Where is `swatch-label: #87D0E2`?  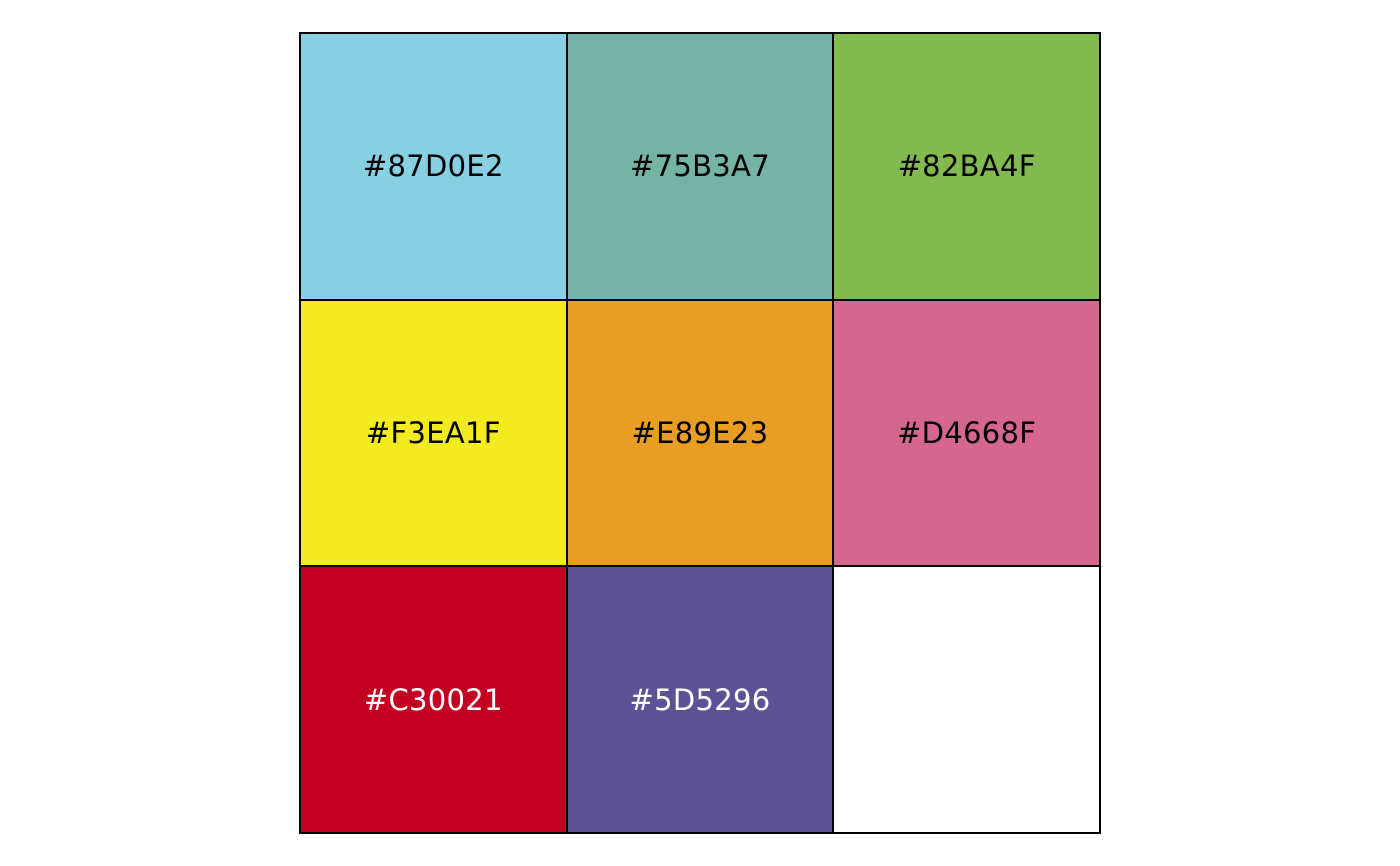 swatch-label: #87D0E2 is located at coordinates (433, 166).